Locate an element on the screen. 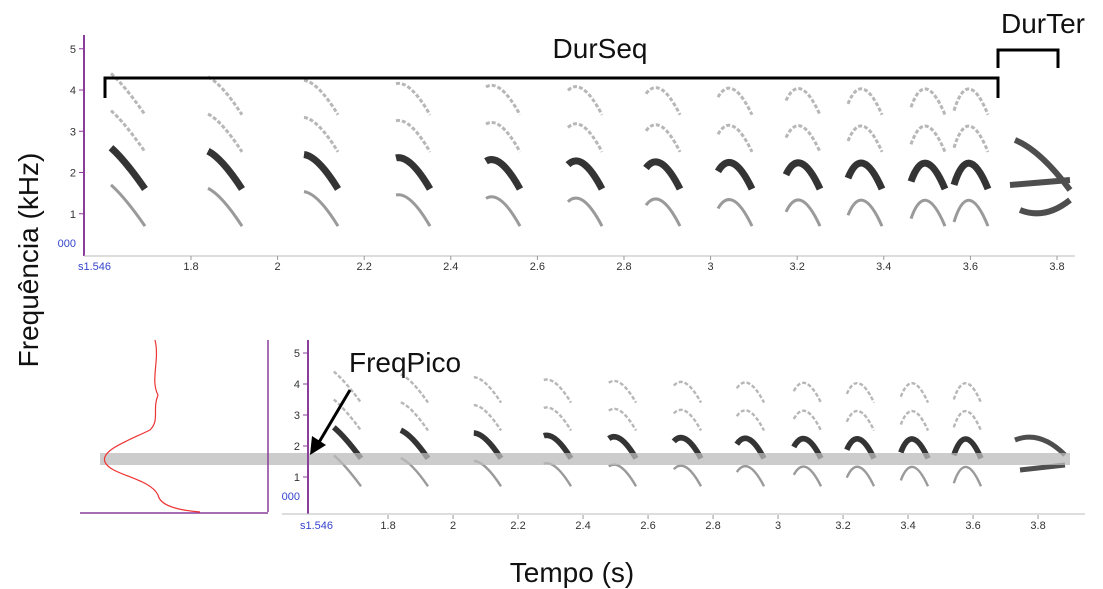 The width and height of the screenshot is (1103, 589). sequence-bracket is located at coordinates (551, 87).